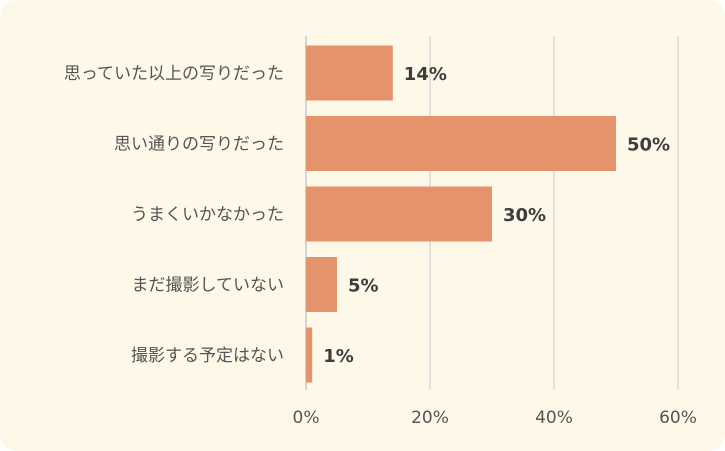  I want to click on category-label-3: うまくいかなかった, so click(207, 215).